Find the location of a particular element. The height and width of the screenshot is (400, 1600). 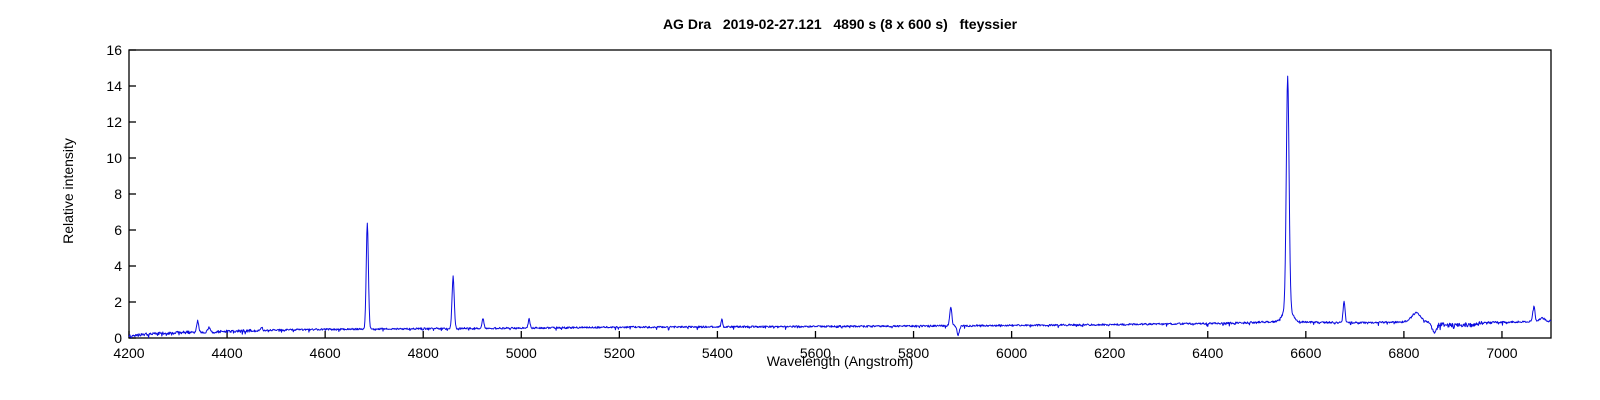

y-tick-label: 8 is located at coordinates (118, 194).